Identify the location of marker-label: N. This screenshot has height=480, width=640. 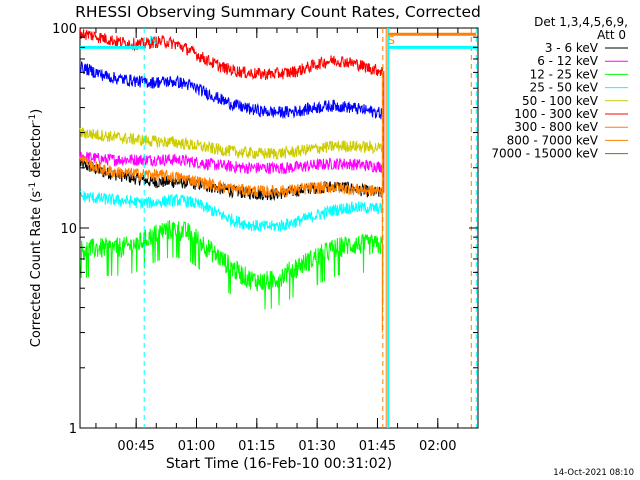
(153, 40).